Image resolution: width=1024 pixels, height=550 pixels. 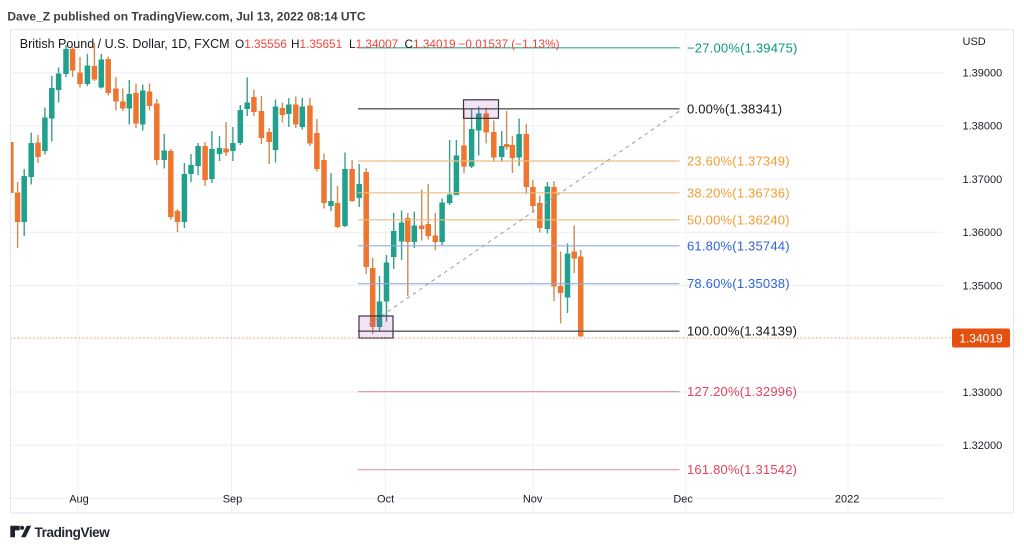 I want to click on svg-text: 23.60%(1.37349), so click(x=738, y=161).